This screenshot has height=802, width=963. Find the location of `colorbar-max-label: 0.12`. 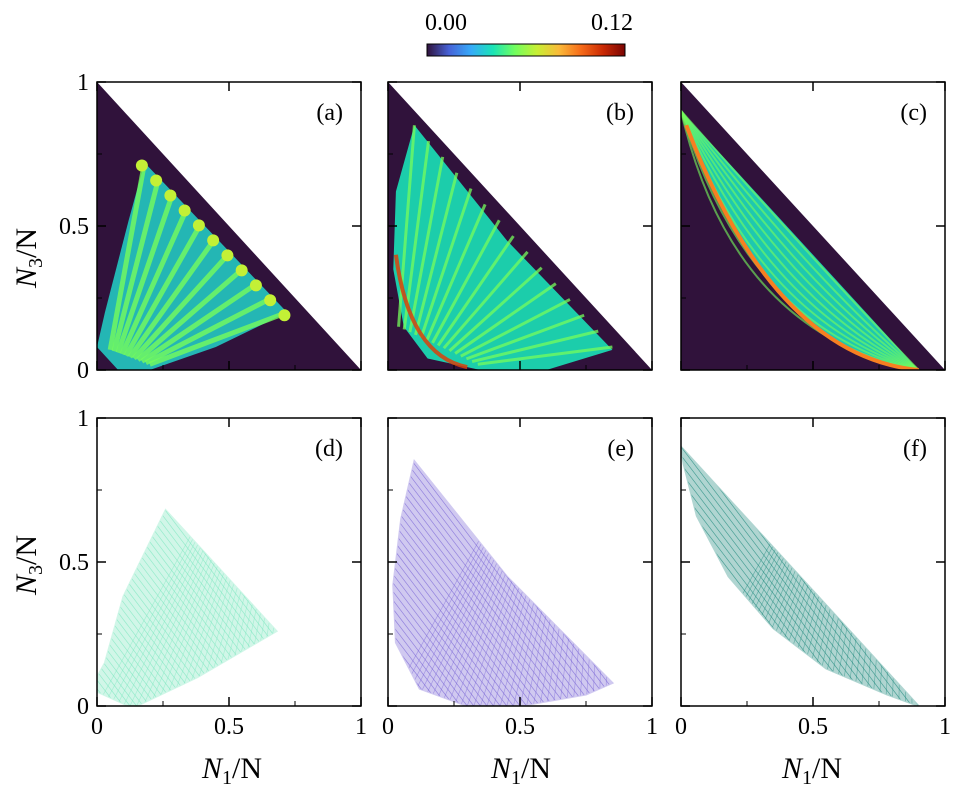

colorbar-max-label: 0.12 is located at coordinates (612, 23).